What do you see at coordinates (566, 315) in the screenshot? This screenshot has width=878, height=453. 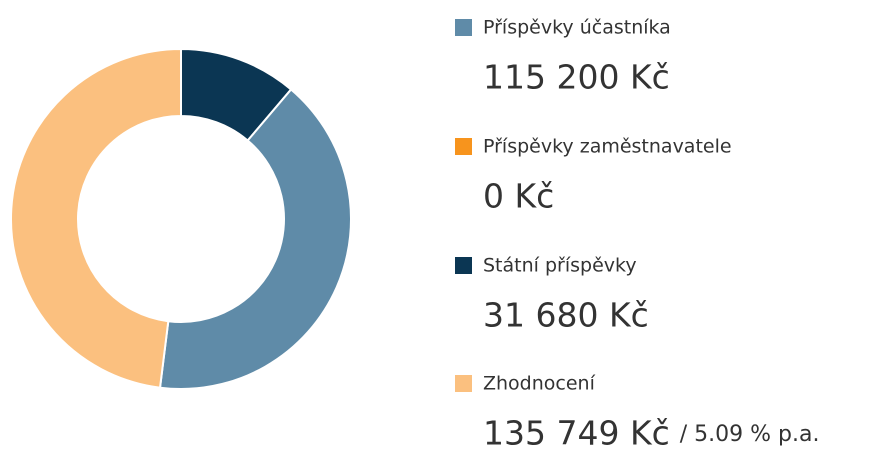 I see `value-label: 31 680 Kč` at bounding box center [566, 315].